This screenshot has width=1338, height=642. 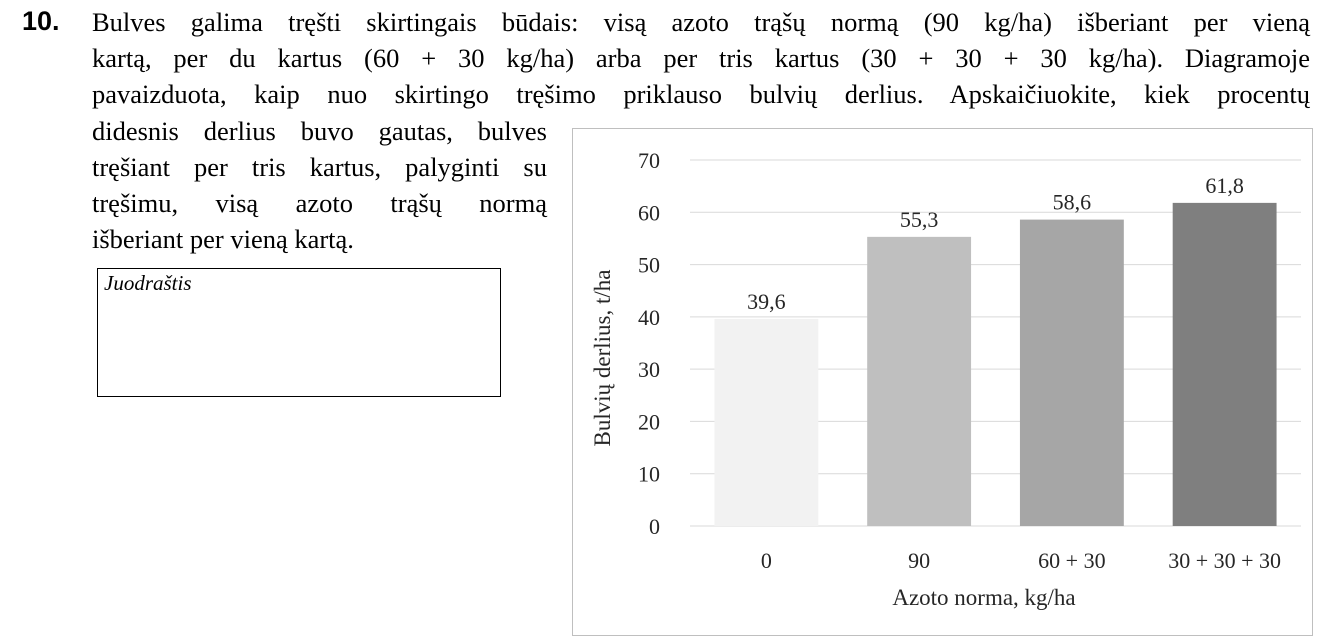 What do you see at coordinates (1071, 560) in the screenshot?
I see `x-tick-label: 60 + 30` at bounding box center [1071, 560].